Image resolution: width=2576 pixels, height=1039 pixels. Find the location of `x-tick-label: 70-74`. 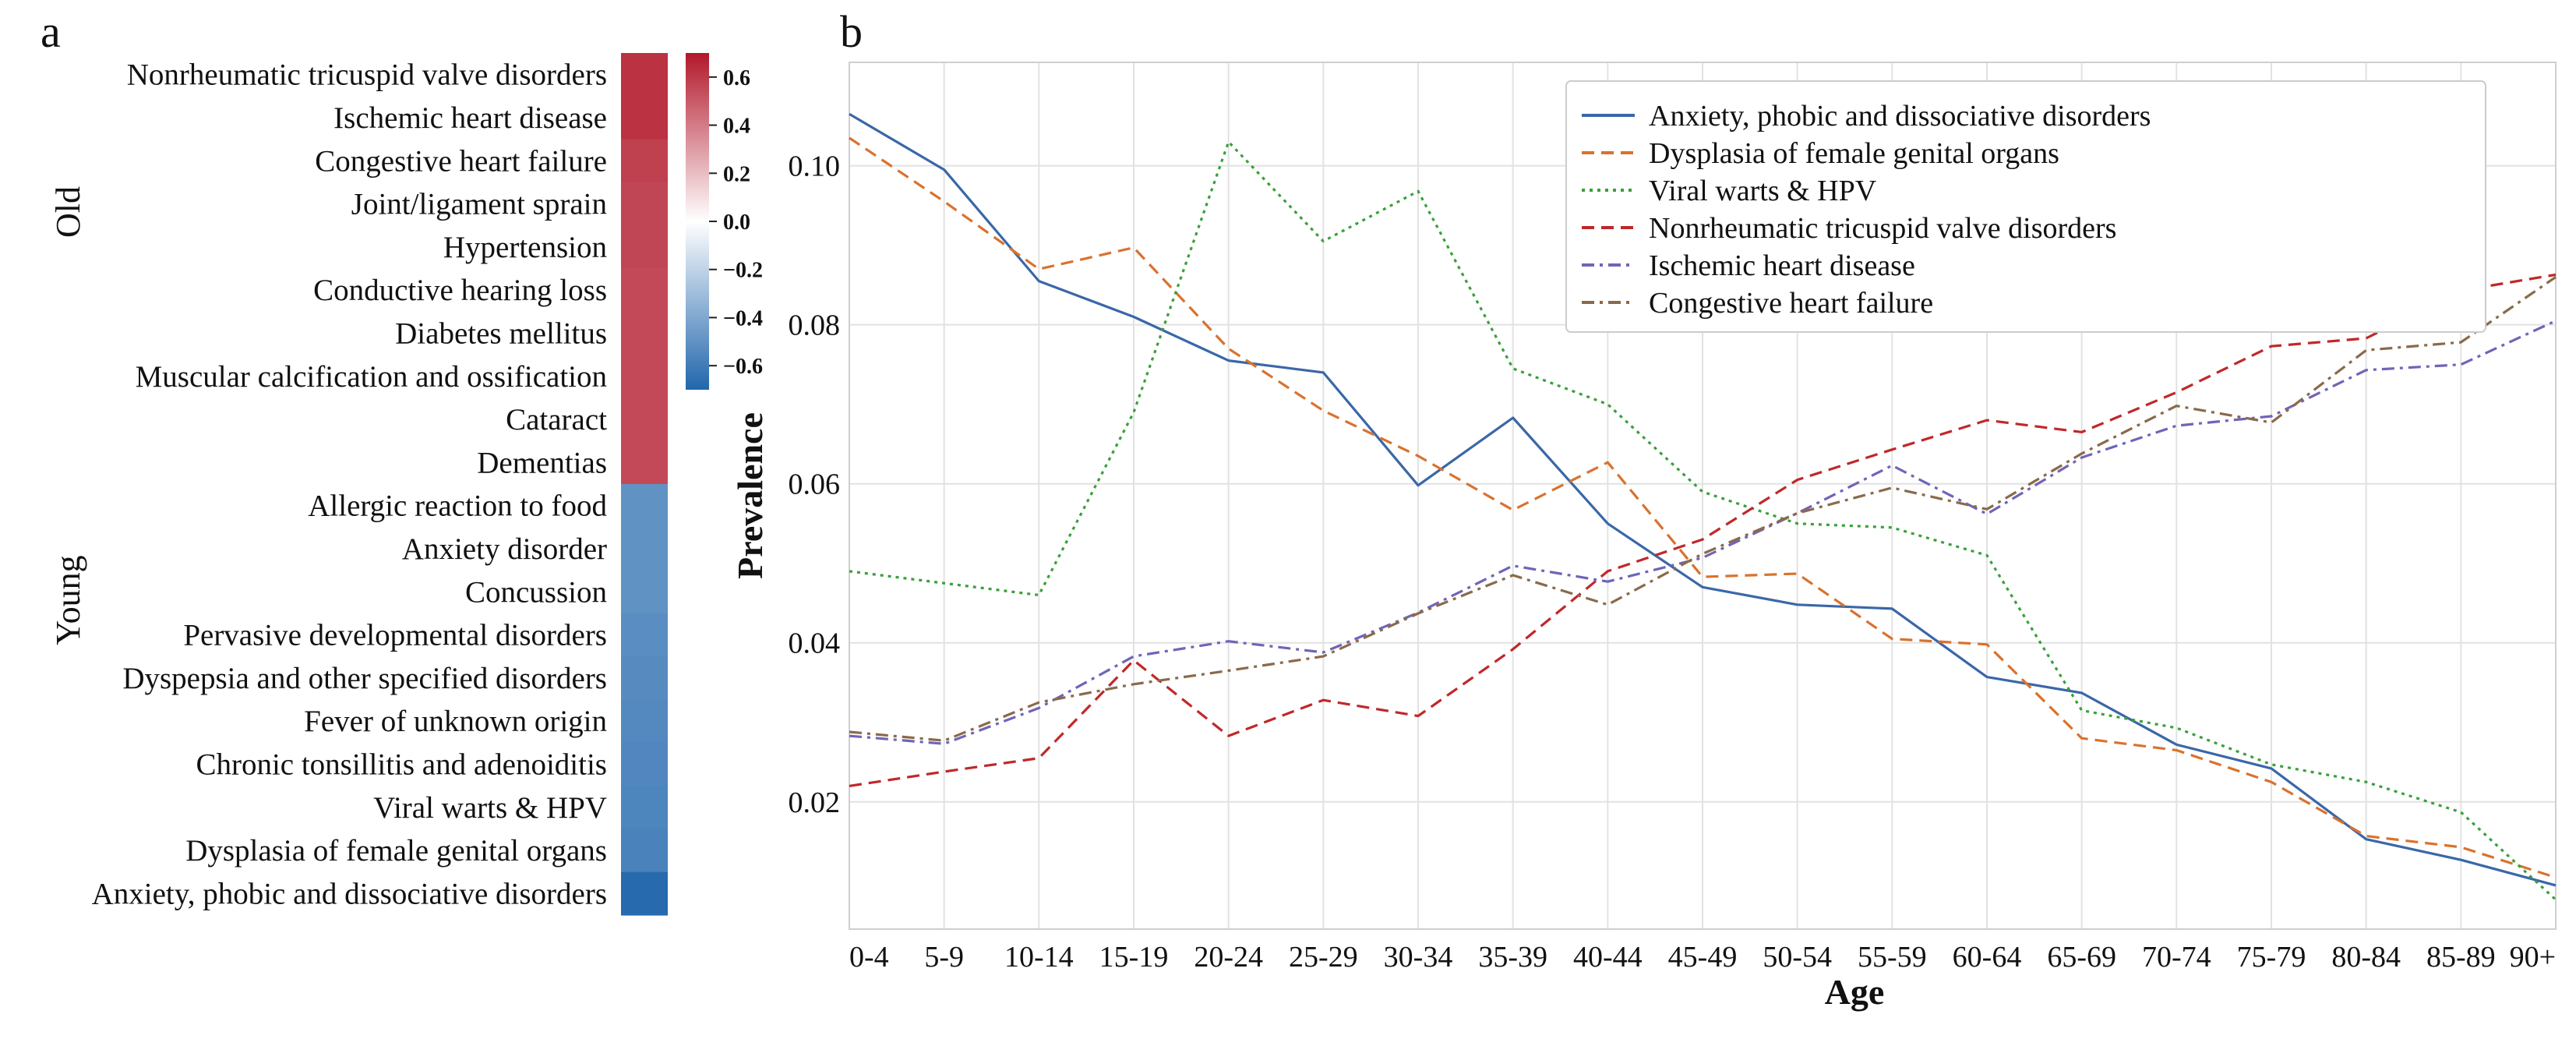

x-tick-label: 70-74 is located at coordinates (2176, 958).